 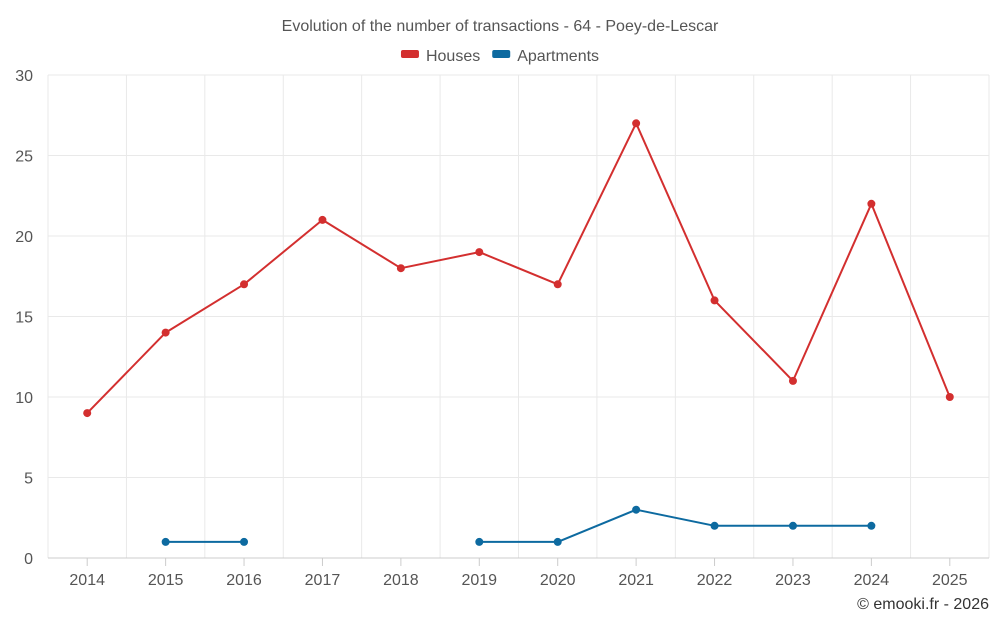 What do you see at coordinates (558, 56) in the screenshot?
I see `legend-label: Apartments` at bounding box center [558, 56].